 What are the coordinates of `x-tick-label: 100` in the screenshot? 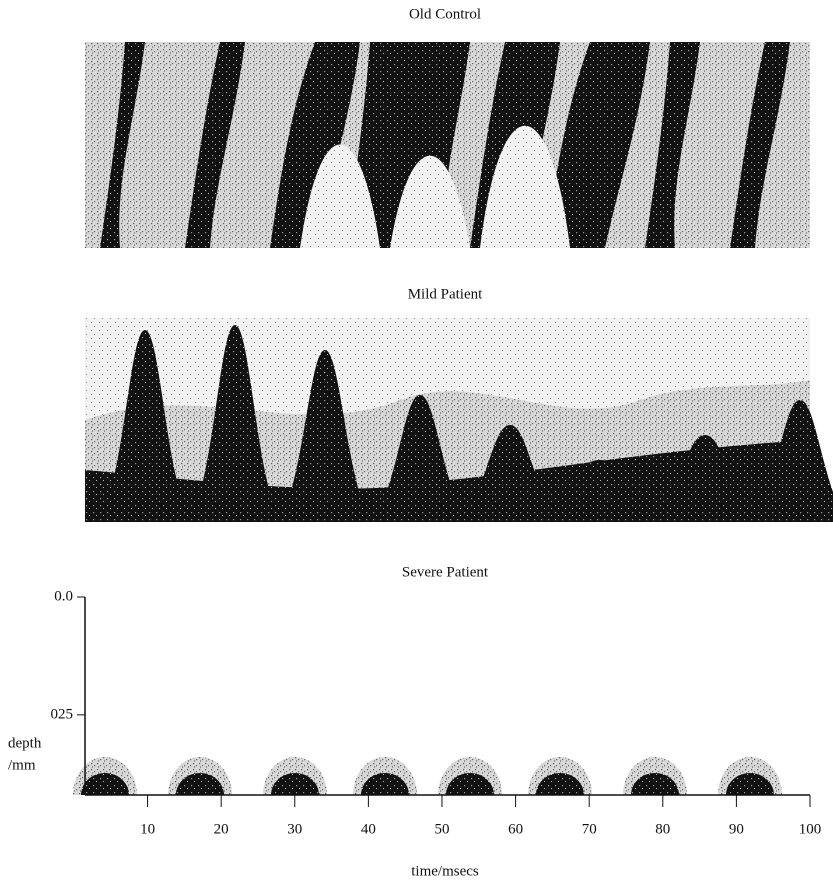 It's located at (810, 829).